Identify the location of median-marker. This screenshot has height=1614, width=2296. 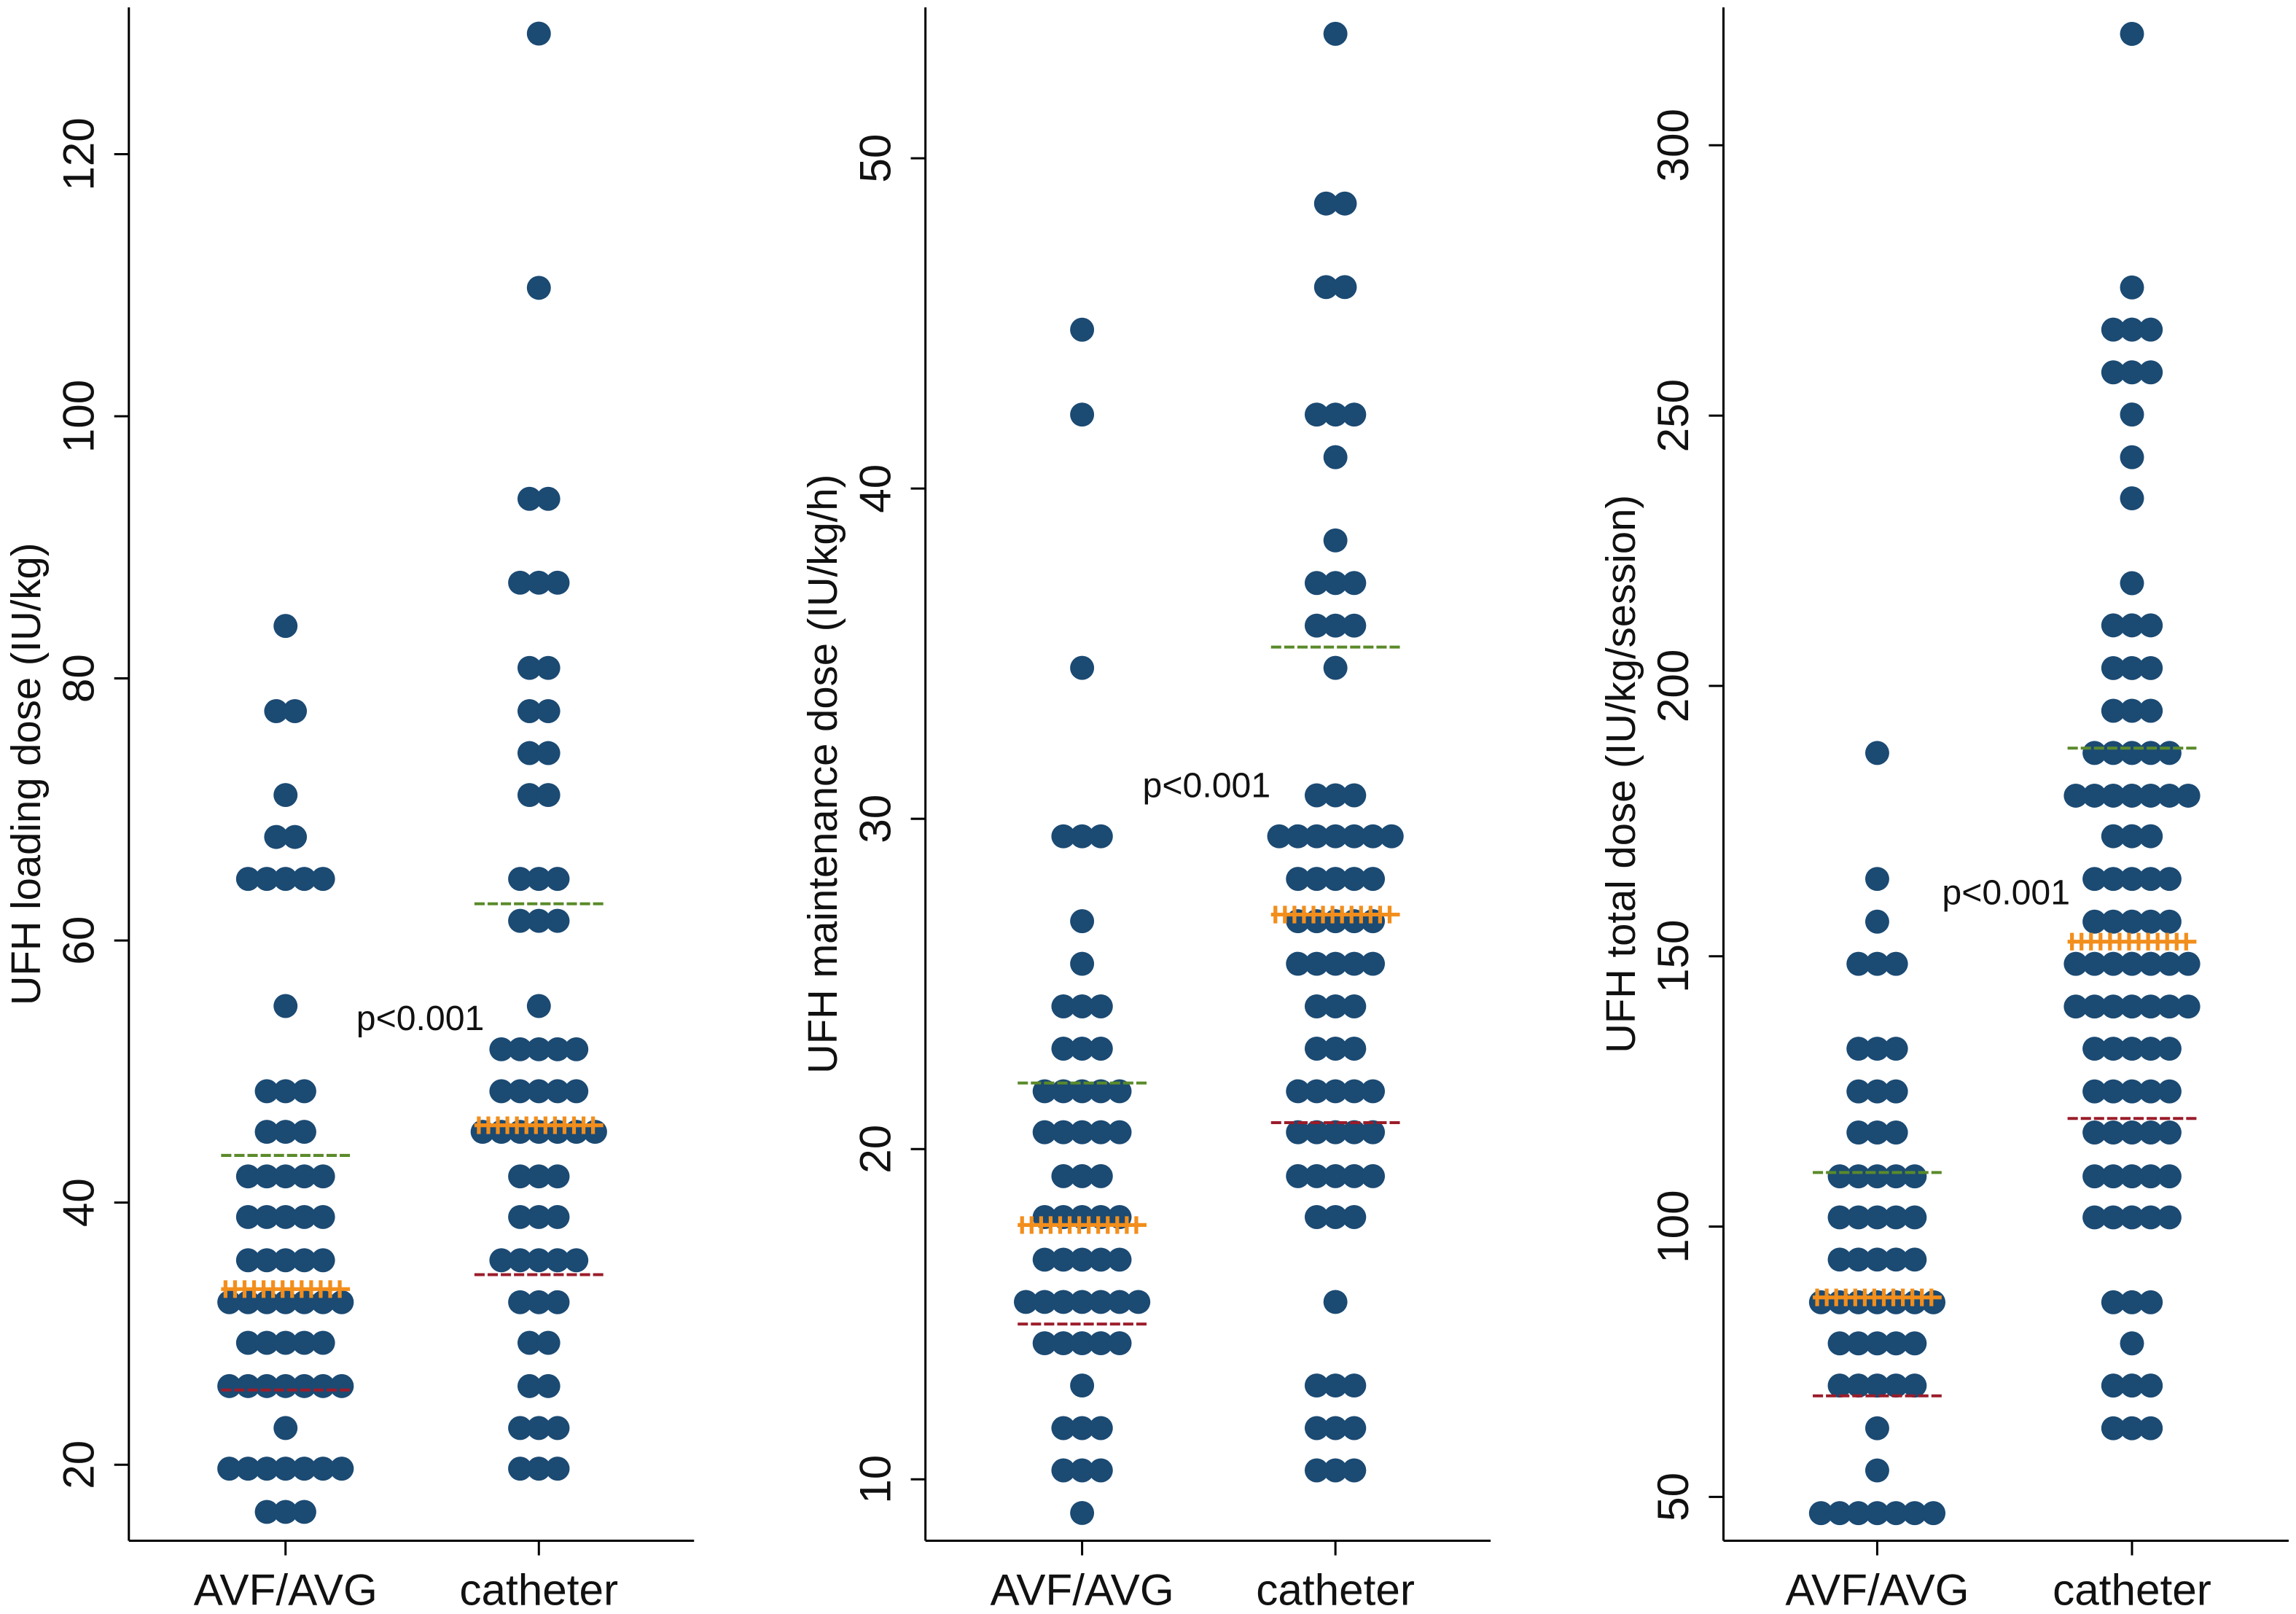
(1877, 1297).